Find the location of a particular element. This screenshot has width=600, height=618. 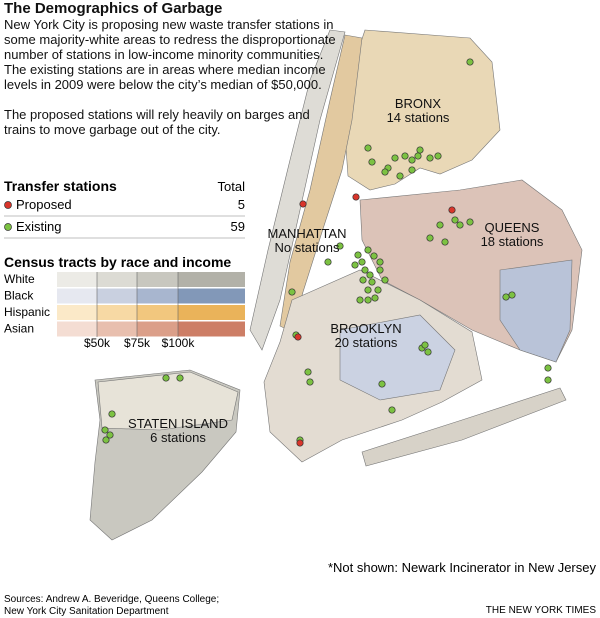

staten-island-north is located at coordinates (168, 401).